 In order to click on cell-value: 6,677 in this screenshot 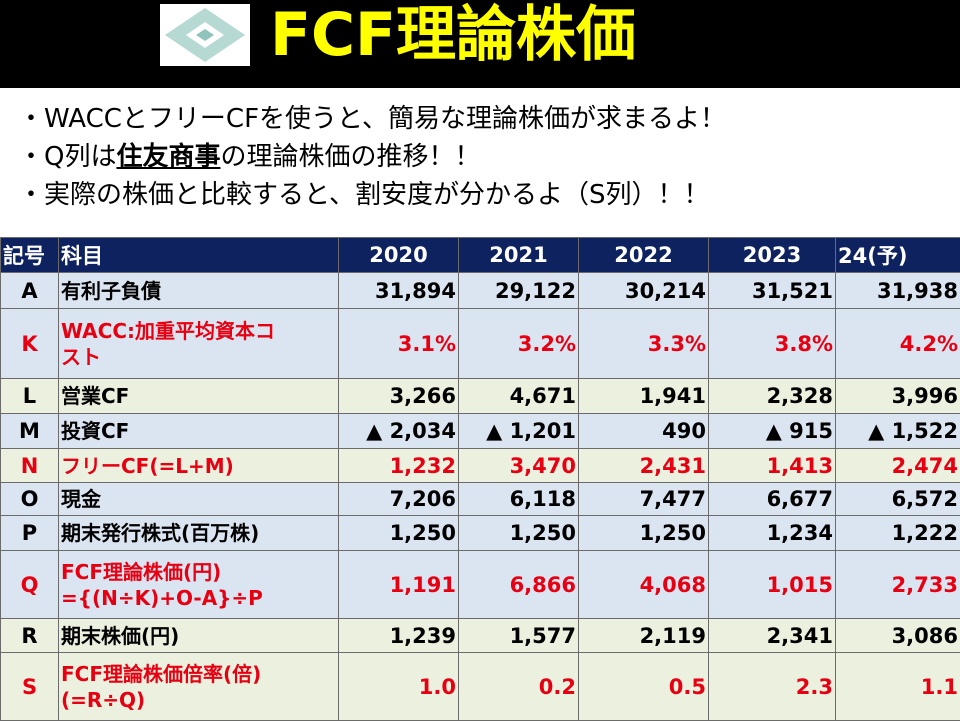, I will do `click(772, 499)`.